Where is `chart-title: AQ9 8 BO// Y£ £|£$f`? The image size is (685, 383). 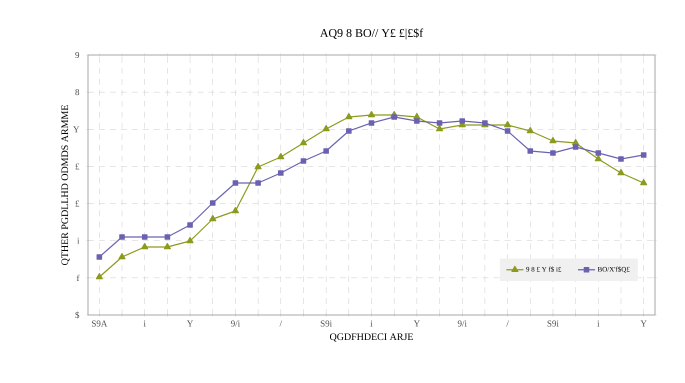
chart-title: AQ9 8 BO// Y£ £|£$f is located at coordinates (372, 34).